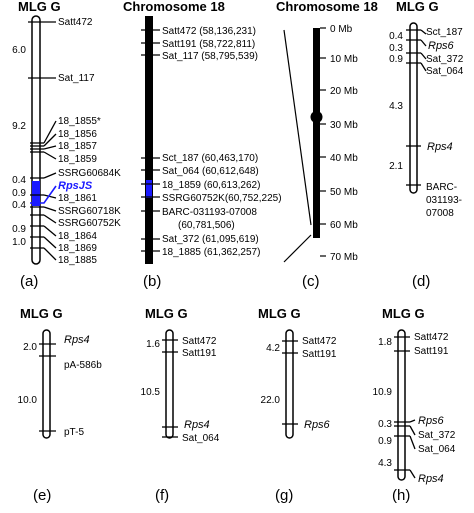 The image size is (474, 513). Describe the element at coordinates (297, 405) in the screenshot. I see `panel-g: MLG G Satt472 Satt191 Rps6 4.2 22.0 (g)` at that location.